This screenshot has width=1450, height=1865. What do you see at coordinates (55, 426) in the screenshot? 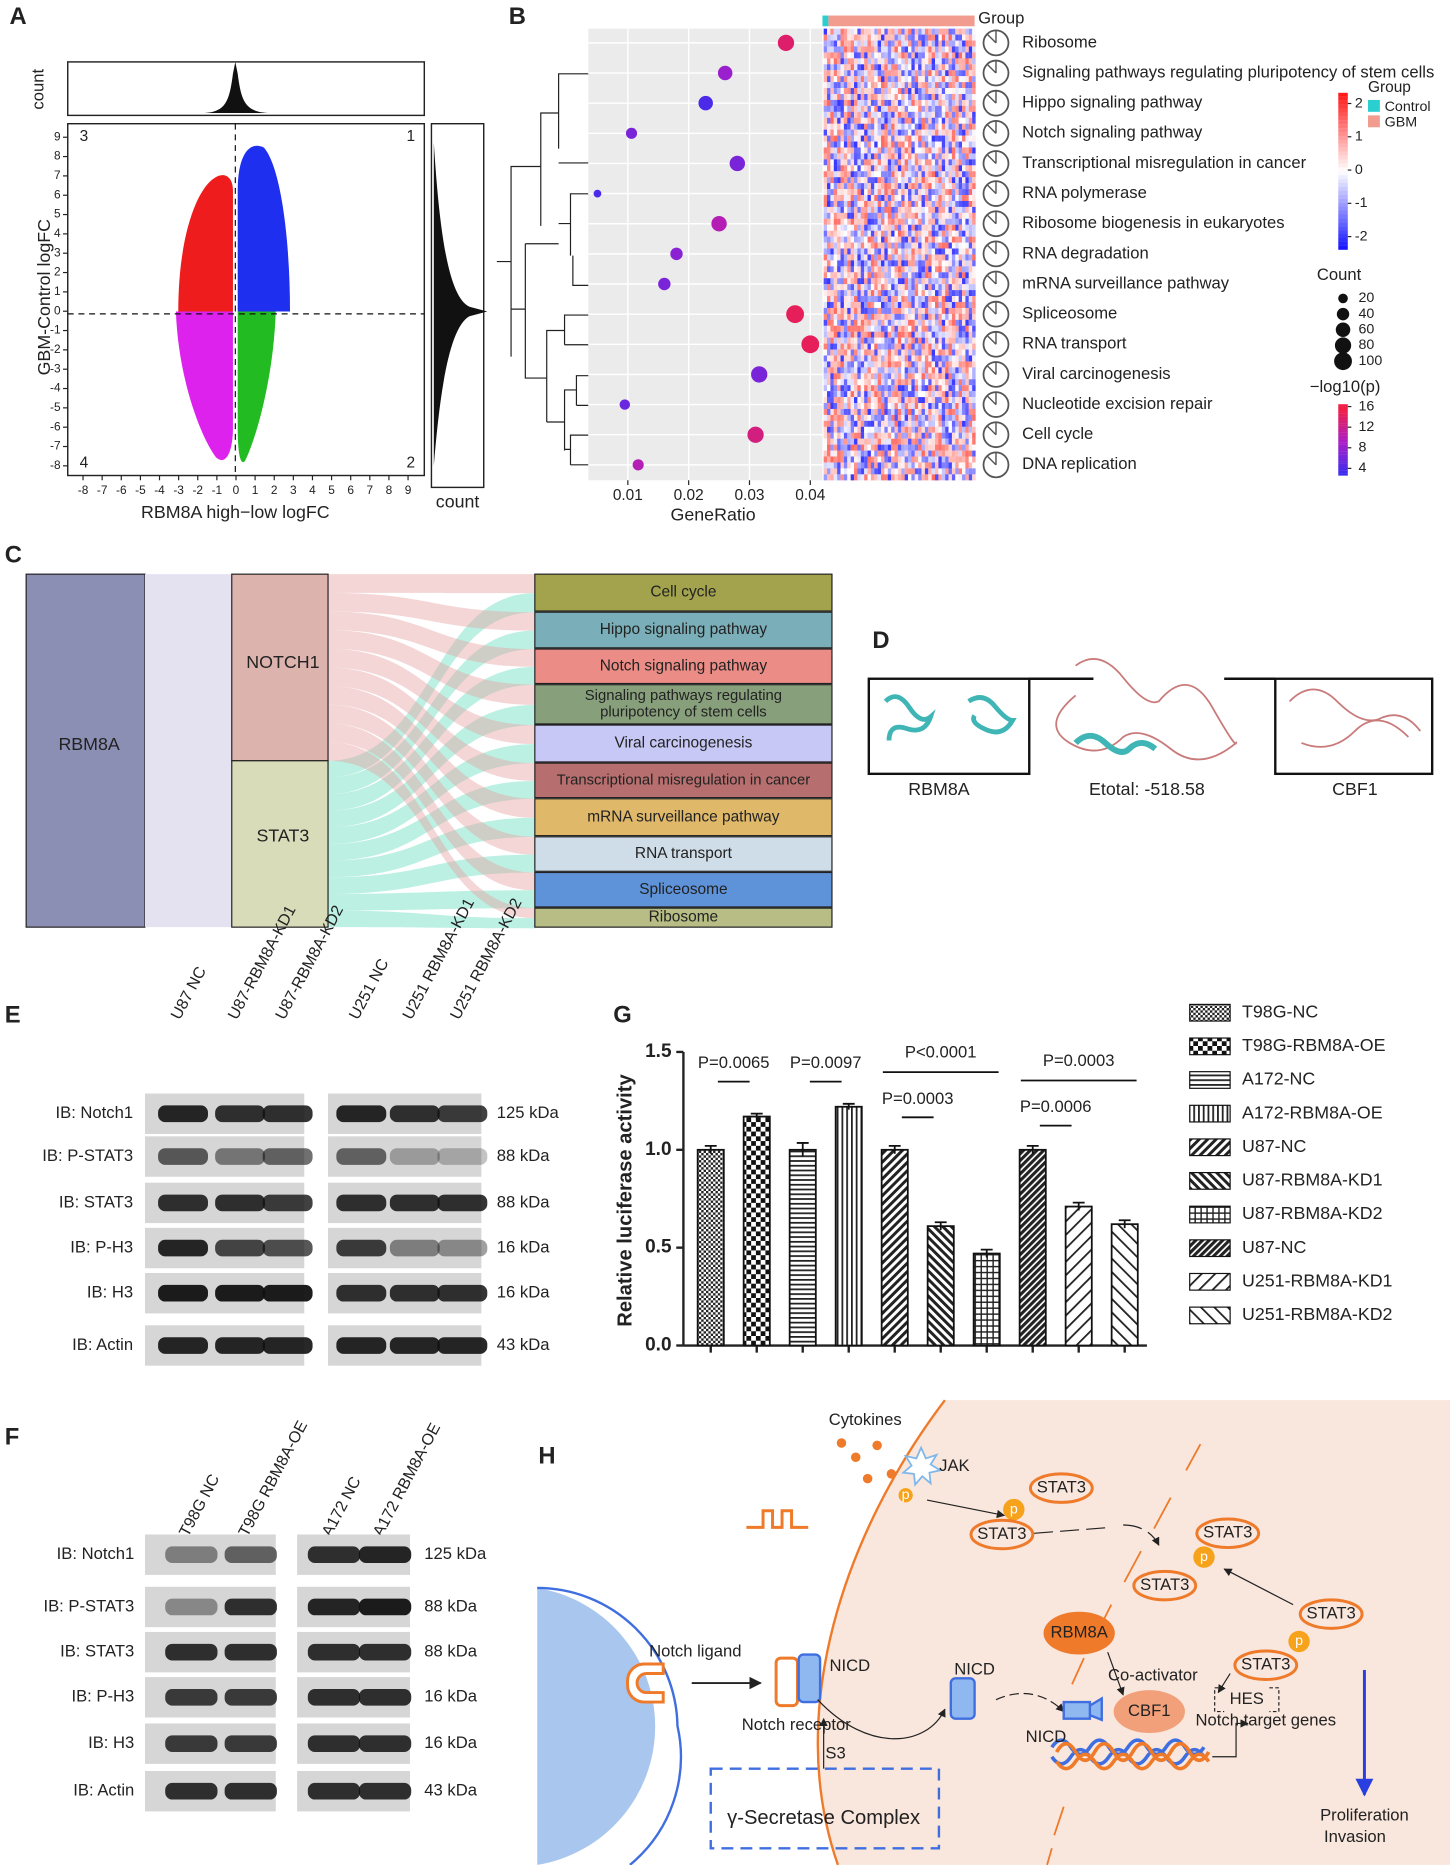
I see `y-tick-label: -6` at bounding box center [55, 426].